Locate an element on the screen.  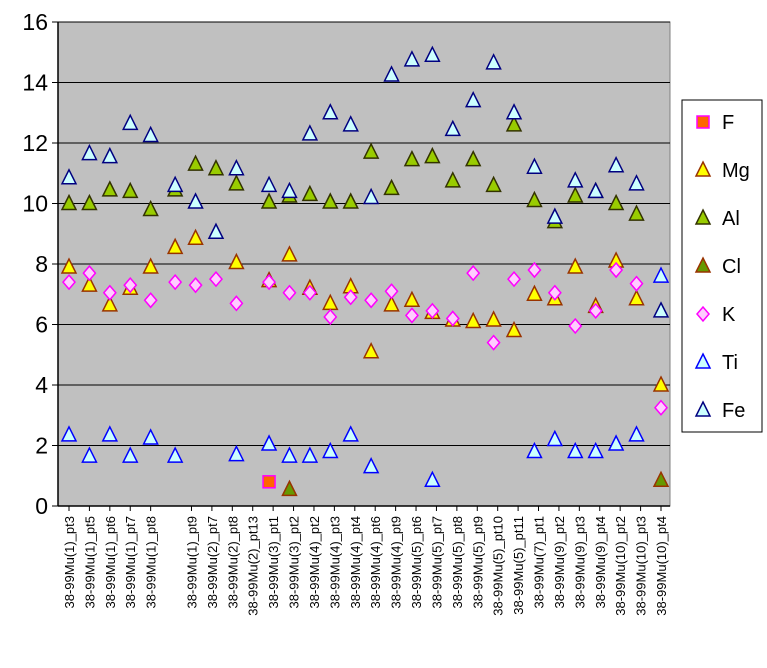
legend-label: K is located at coordinates (729, 315).